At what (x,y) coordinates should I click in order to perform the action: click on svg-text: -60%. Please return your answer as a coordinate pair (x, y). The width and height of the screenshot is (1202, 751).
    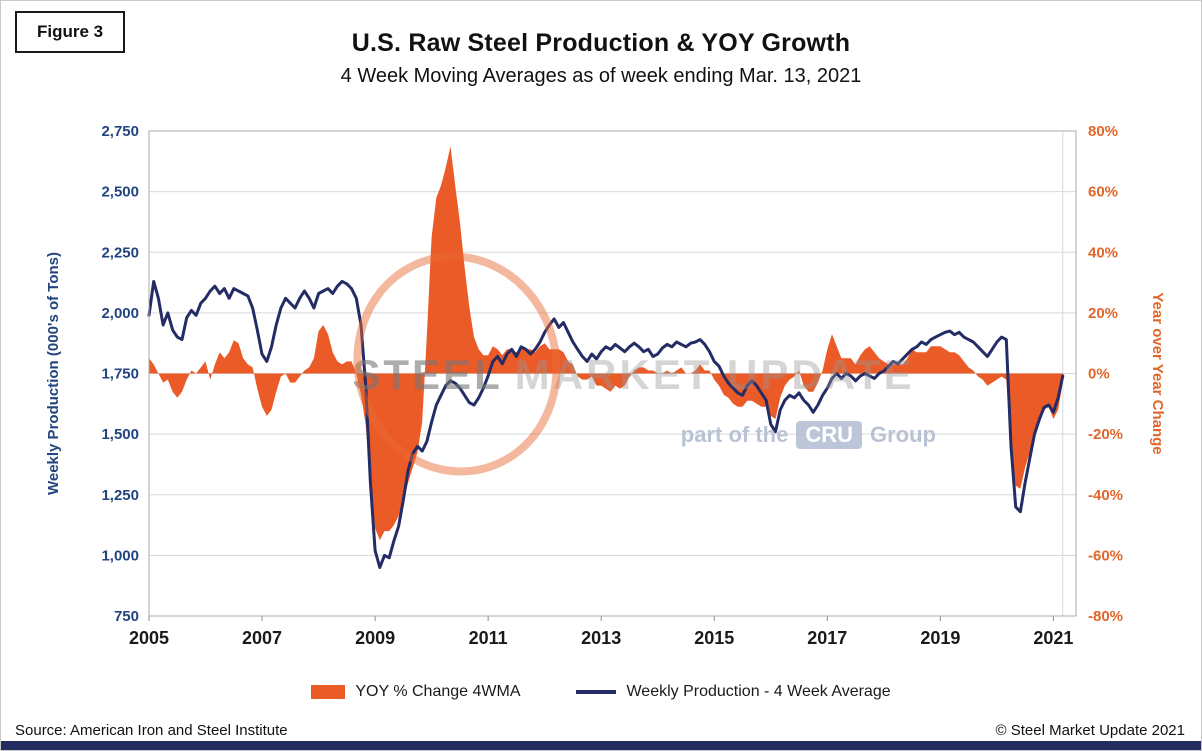
    Looking at the image, I should click on (1105, 555).